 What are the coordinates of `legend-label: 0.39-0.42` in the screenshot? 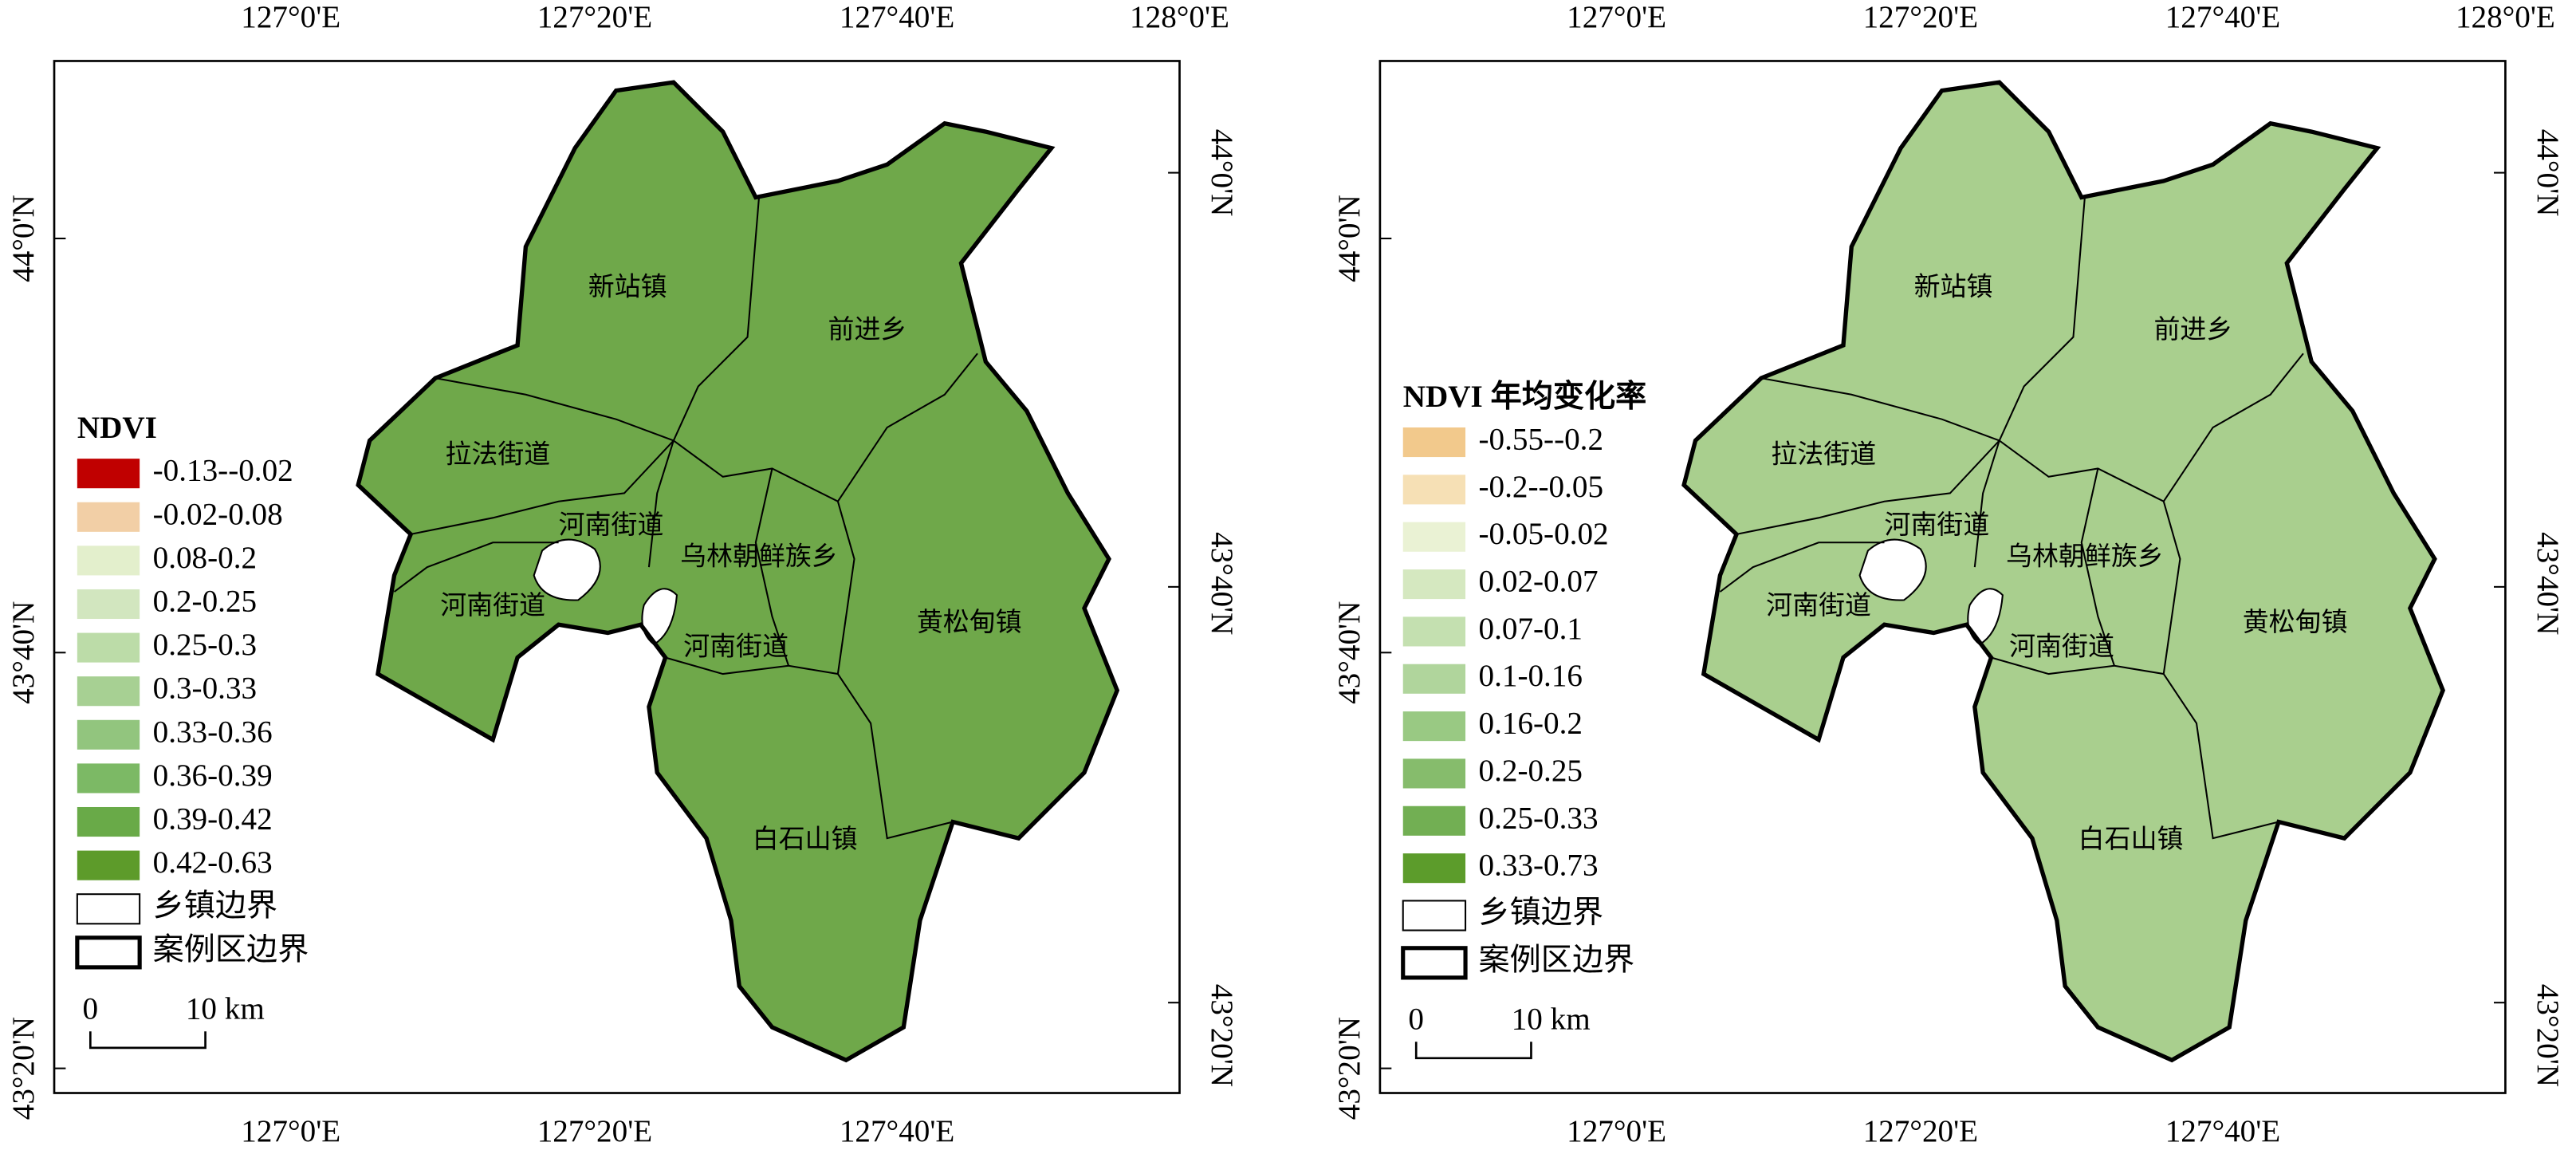 It's located at (213, 820).